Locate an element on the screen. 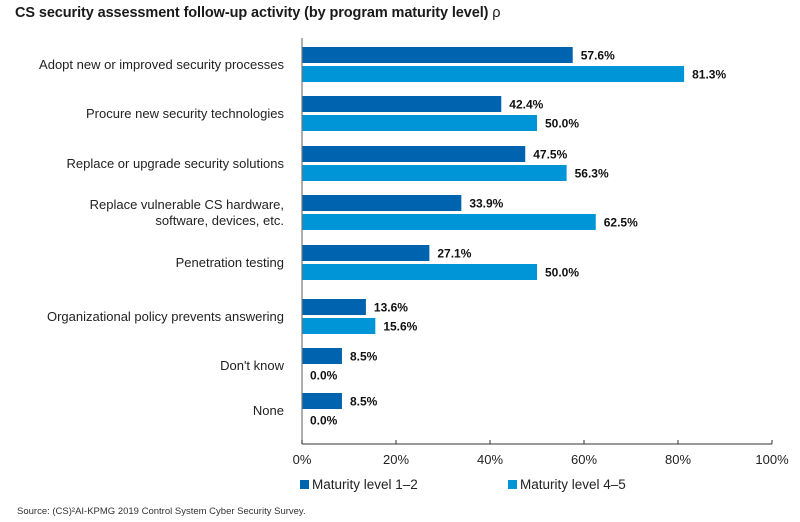 This screenshot has height=522, width=800. value-label-series-0-cat-7: 8.5% is located at coordinates (364, 402).